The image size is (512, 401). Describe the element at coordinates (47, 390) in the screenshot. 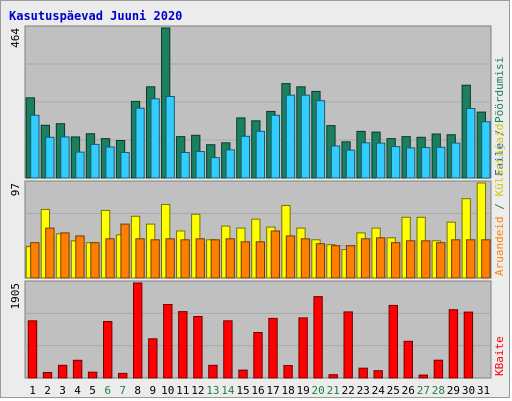

I see `x-tick-label-2: 2` at that location.